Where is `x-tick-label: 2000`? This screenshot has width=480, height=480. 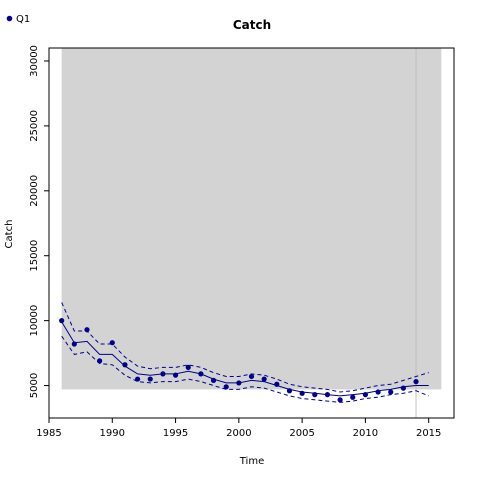
x-tick-label: 2000 is located at coordinates (238, 433).